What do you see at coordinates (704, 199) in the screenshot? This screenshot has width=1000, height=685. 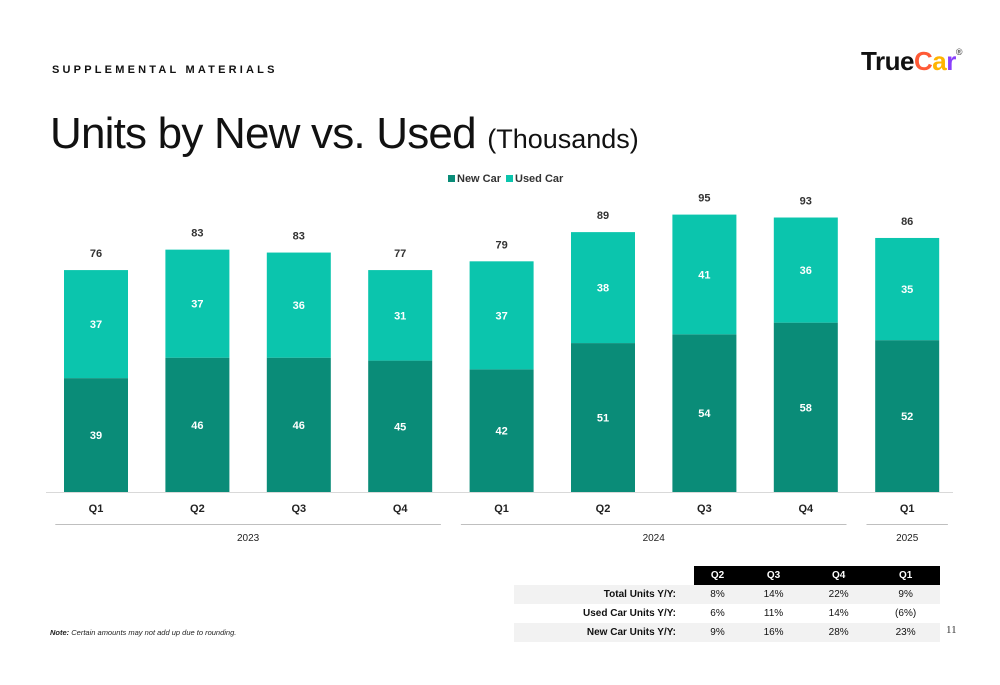 I see `data-label-total: 95` at bounding box center [704, 199].